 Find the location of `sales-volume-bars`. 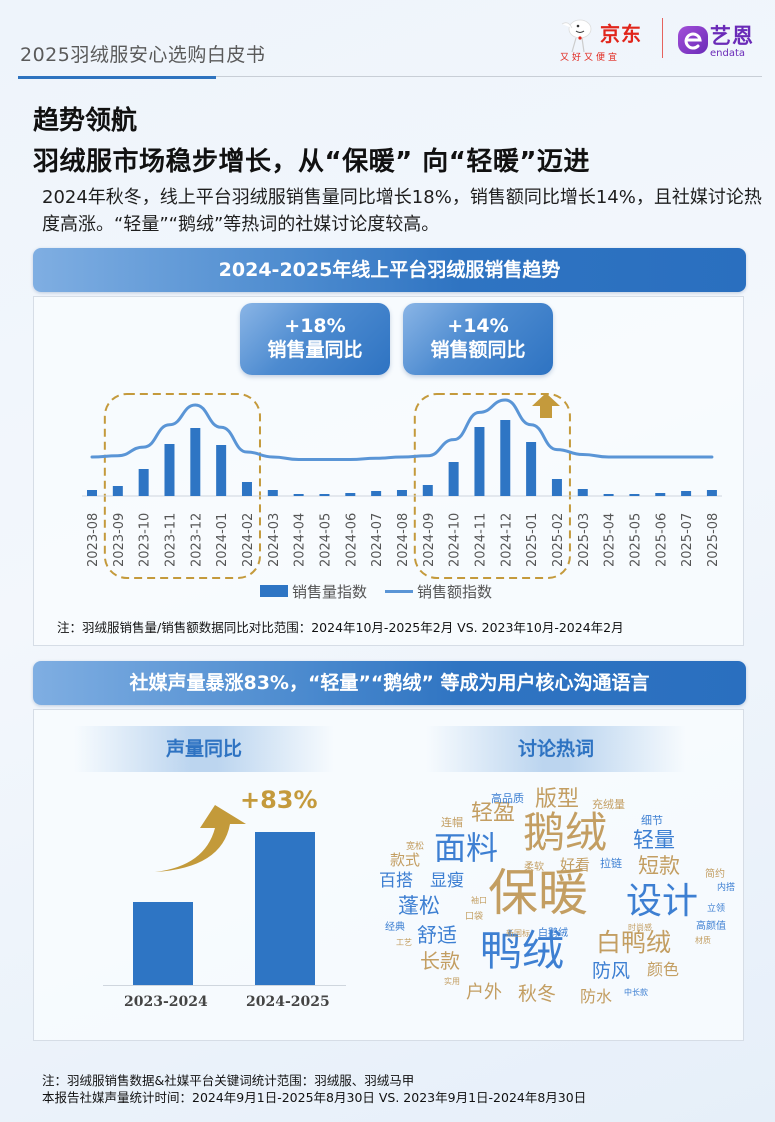

sales-volume-bars is located at coordinates (402, 458).